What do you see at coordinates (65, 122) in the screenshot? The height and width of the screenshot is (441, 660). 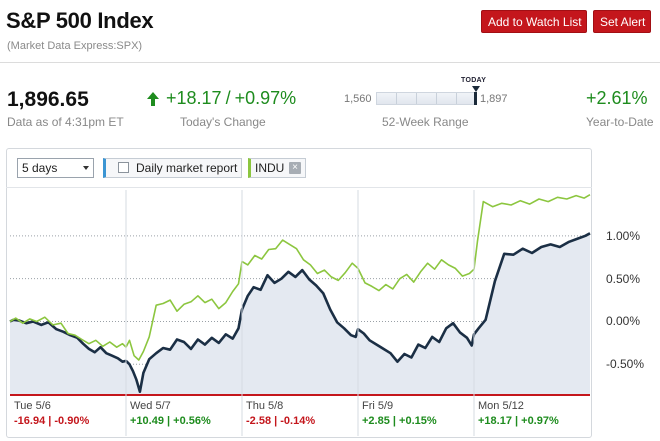 I see `as-of-time: Data as of 4:31pm ET` at bounding box center [65, 122].